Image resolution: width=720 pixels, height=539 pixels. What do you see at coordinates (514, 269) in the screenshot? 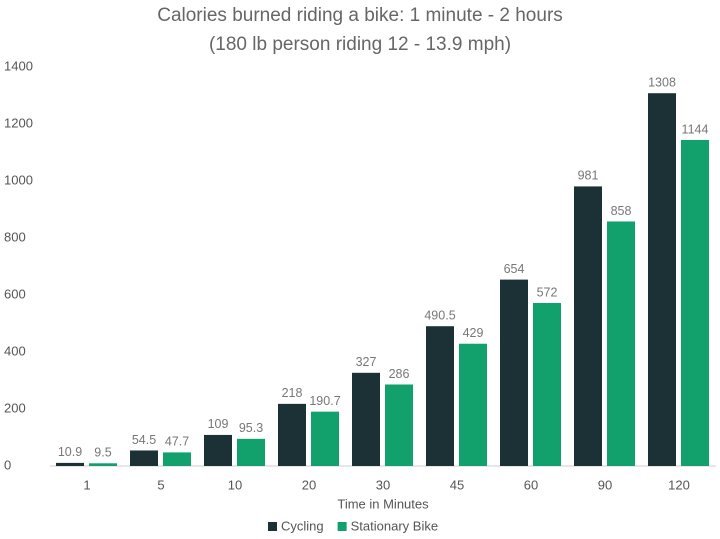
I see `value-label: 654` at bounding box center [514, 269].